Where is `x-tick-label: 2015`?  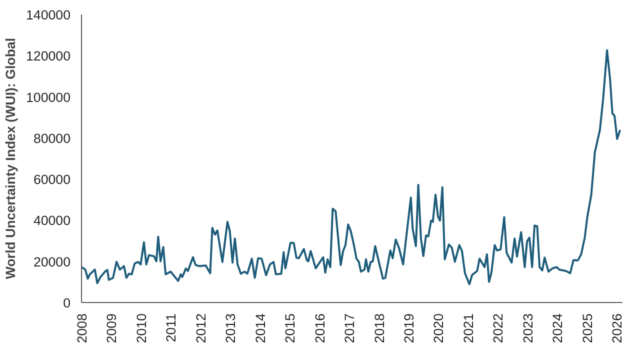 x-tick-label: 2015 is located at coordinates (290, 328).